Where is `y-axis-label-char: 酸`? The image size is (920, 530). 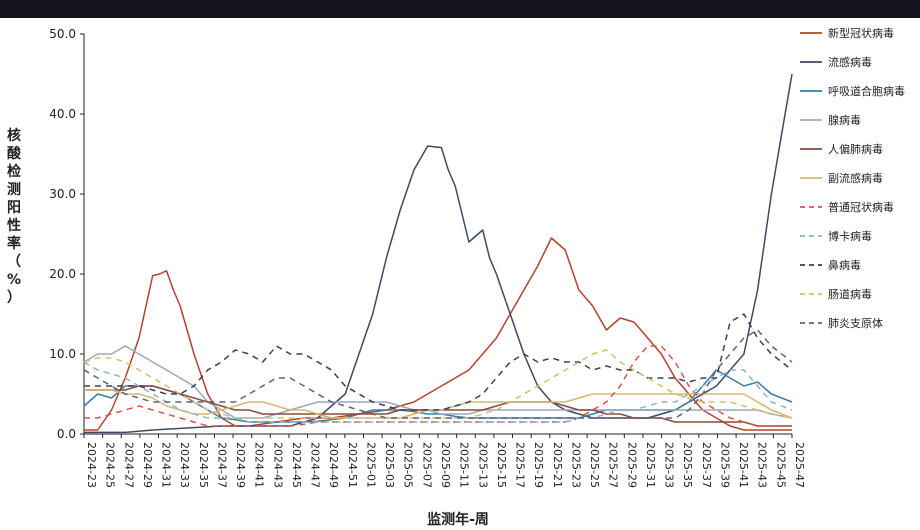
y-axis-label-char: 酸 is located at coordinates (14, 153).